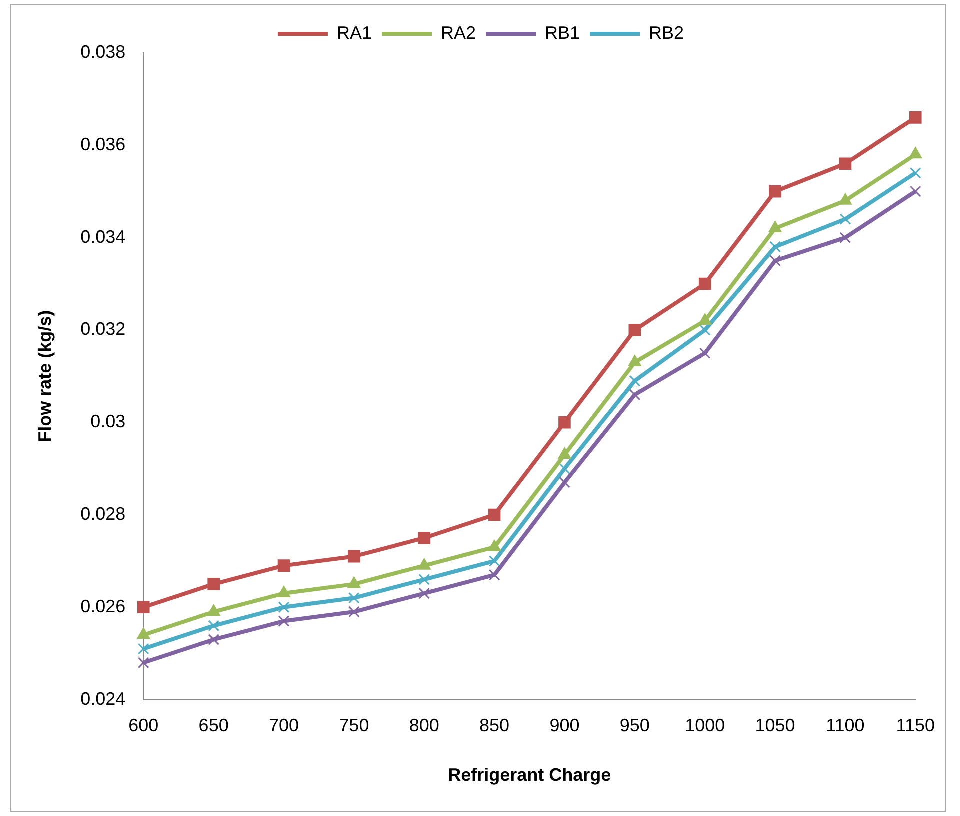 This screenshot has width=960, height=816. I want to click on x-tick-label: 600, so click(143, 726).